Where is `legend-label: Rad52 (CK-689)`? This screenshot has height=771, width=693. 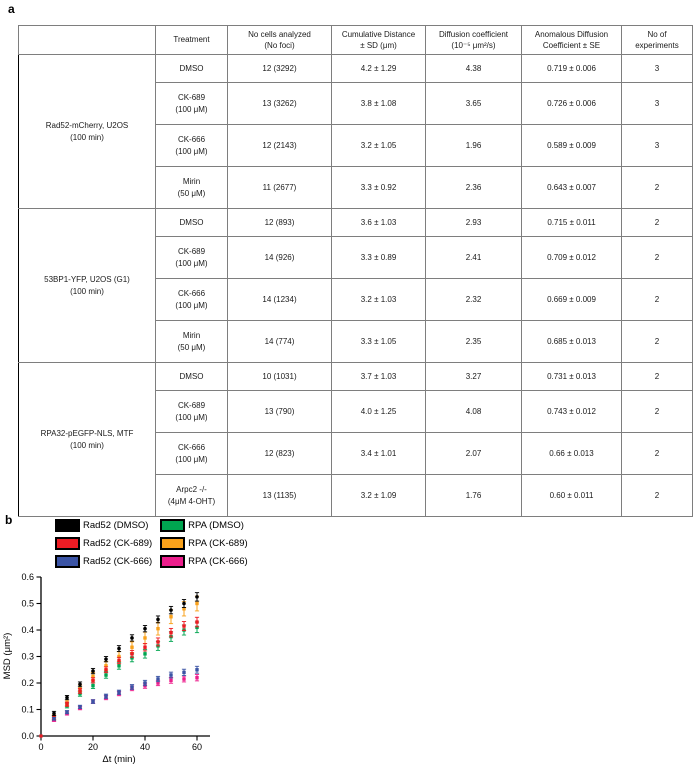
legend-label: Rad52 (CK-689) is located at coordinates (118, 543).